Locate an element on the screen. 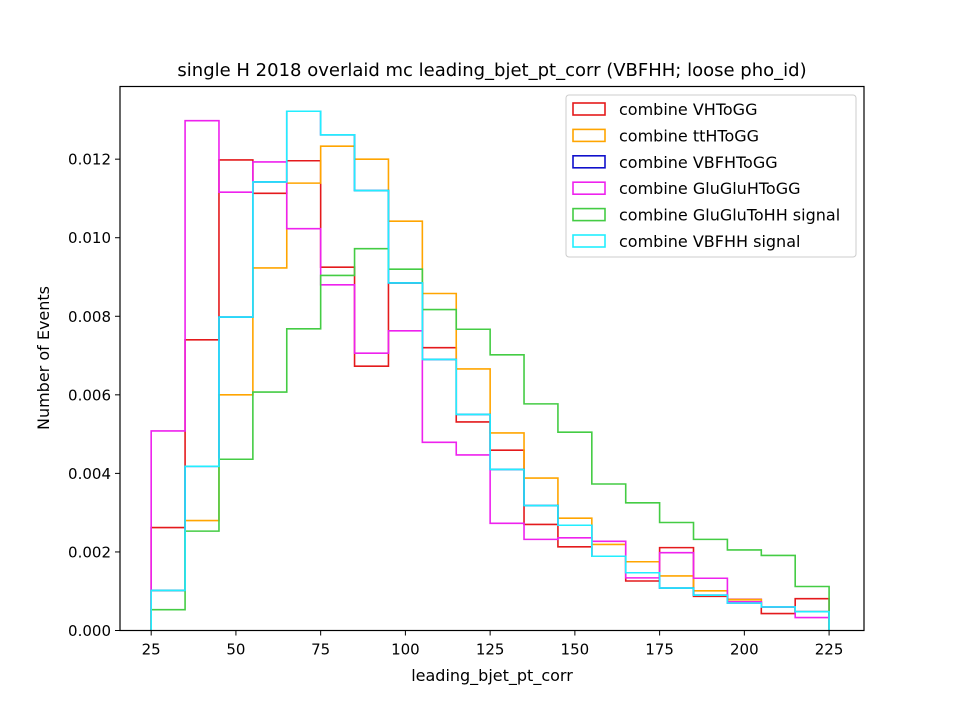 The height and width of the screenshot is (720, 960). x-axis: 25 50 75 100 125 150 175 200 225 is located at coordinates (493, 645).